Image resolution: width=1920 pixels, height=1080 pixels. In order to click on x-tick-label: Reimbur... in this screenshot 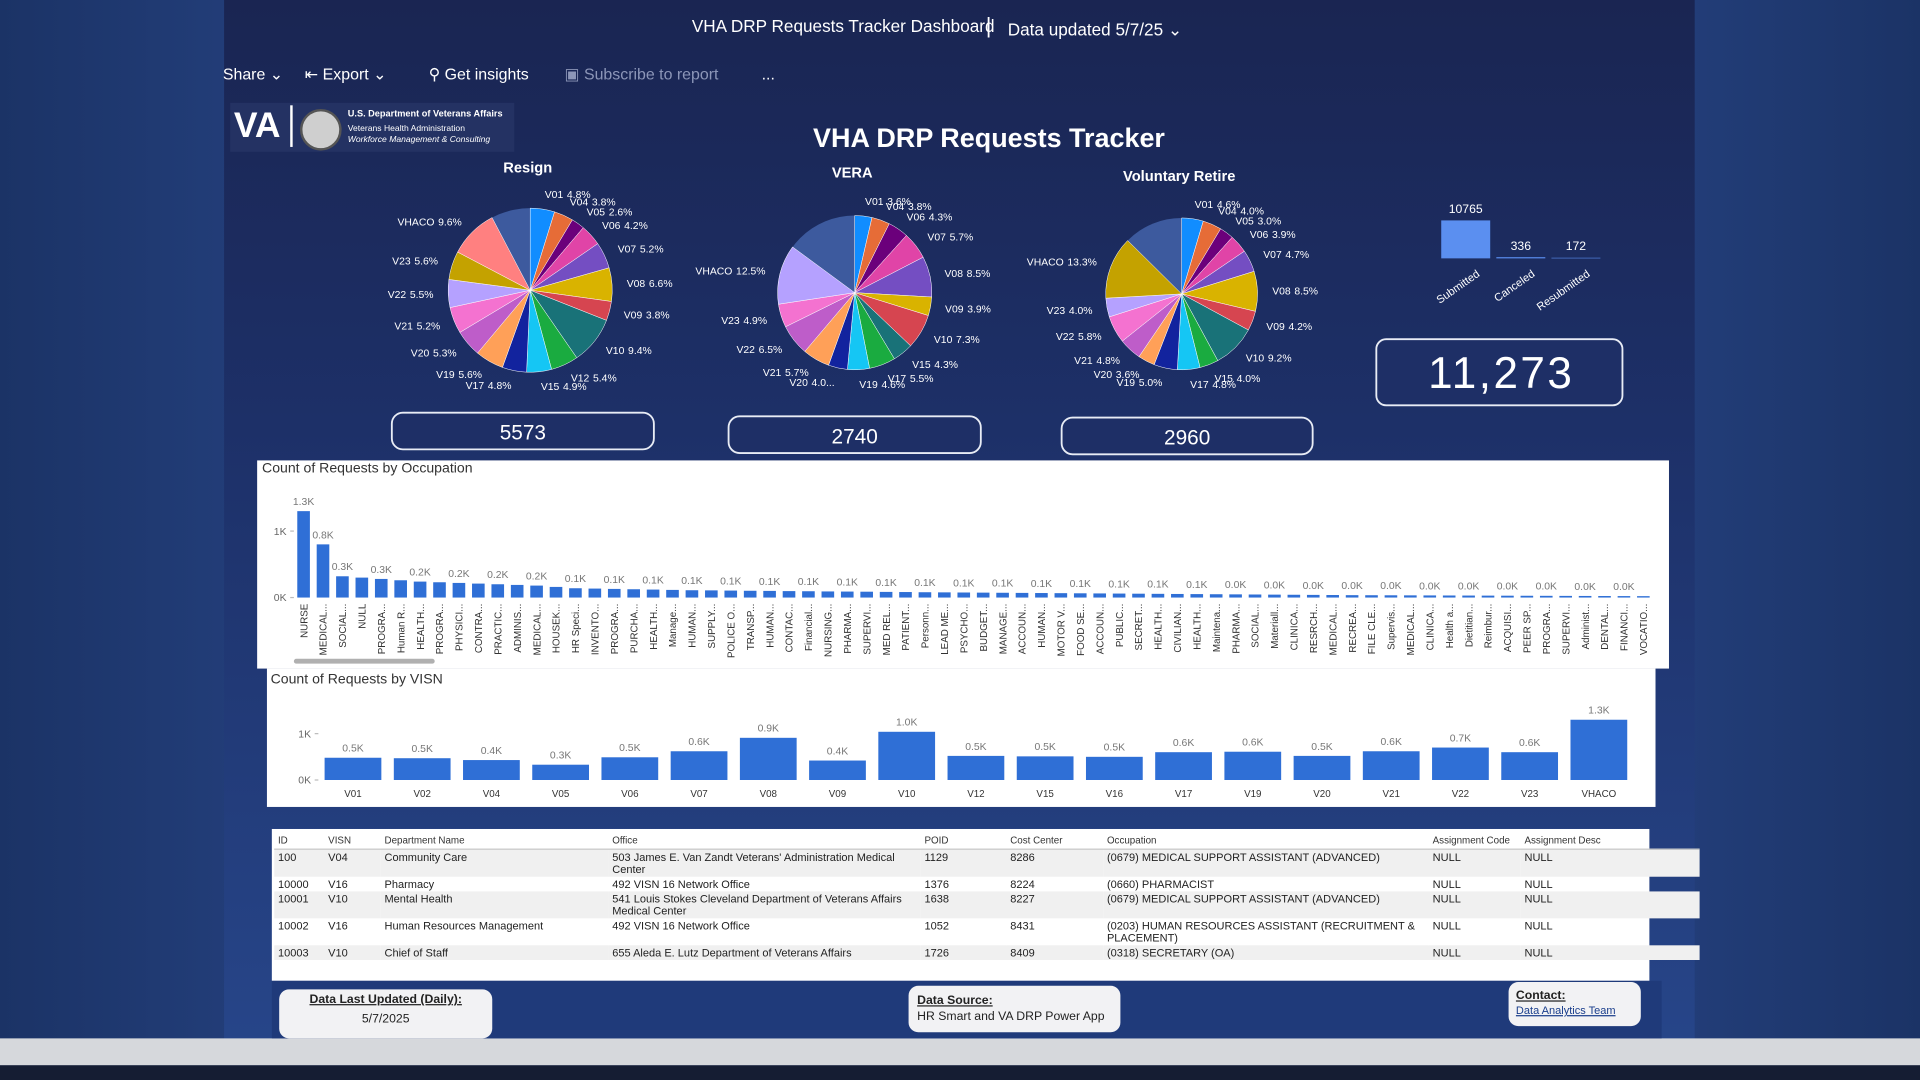, I will do `click(1489, 626)`.